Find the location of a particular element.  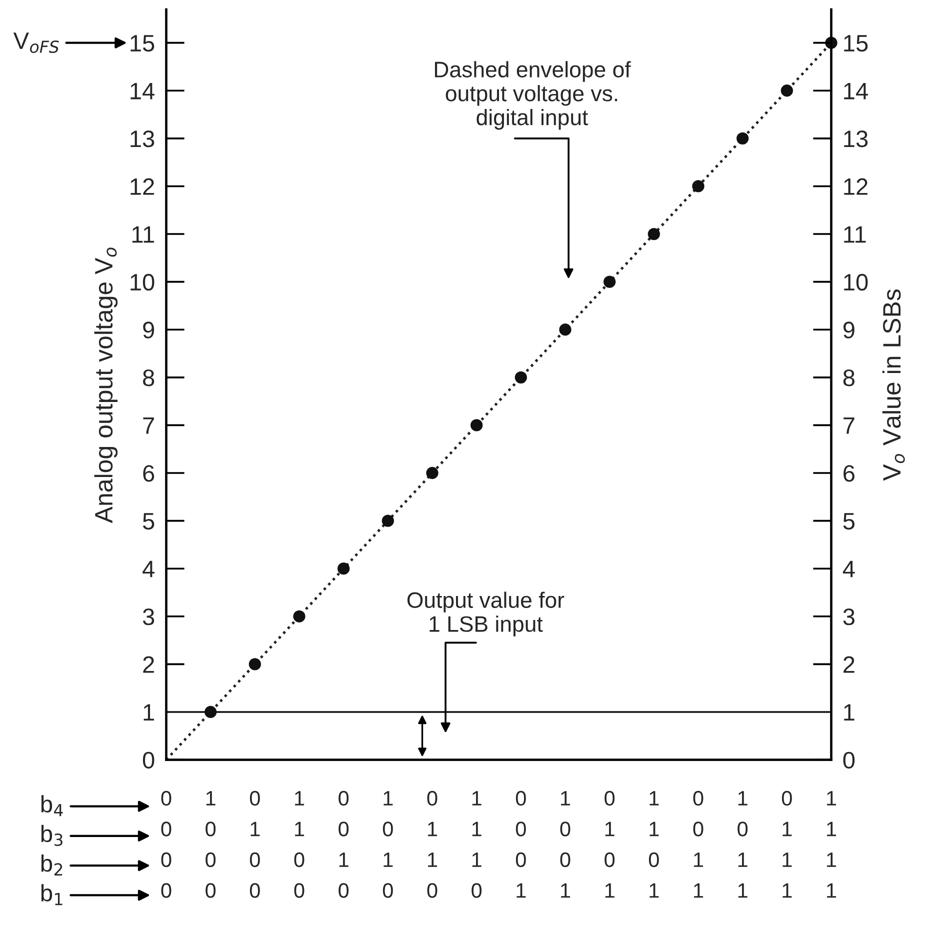

y-tick-label: 5 is located at coordinates (148, 521).